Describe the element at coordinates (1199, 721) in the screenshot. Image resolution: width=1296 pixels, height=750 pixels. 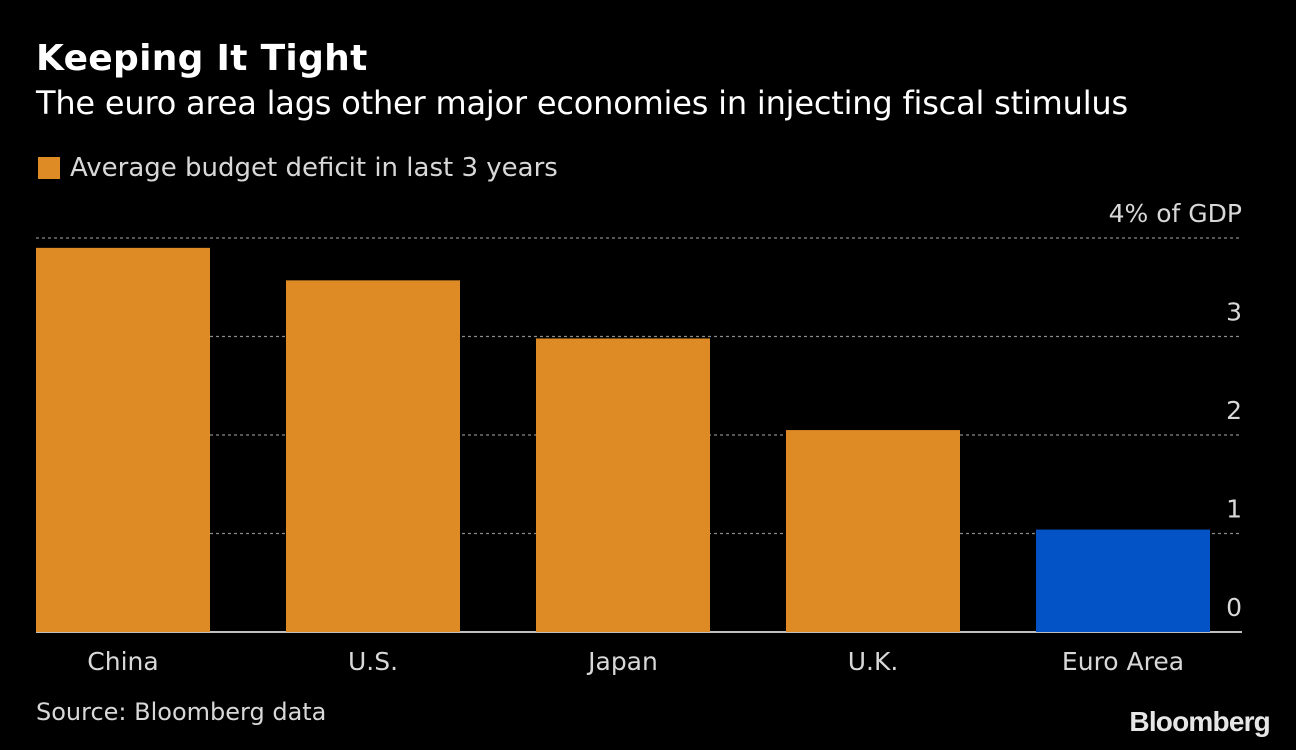
I see `bloomberg-logo: Bloomberg` at that location.